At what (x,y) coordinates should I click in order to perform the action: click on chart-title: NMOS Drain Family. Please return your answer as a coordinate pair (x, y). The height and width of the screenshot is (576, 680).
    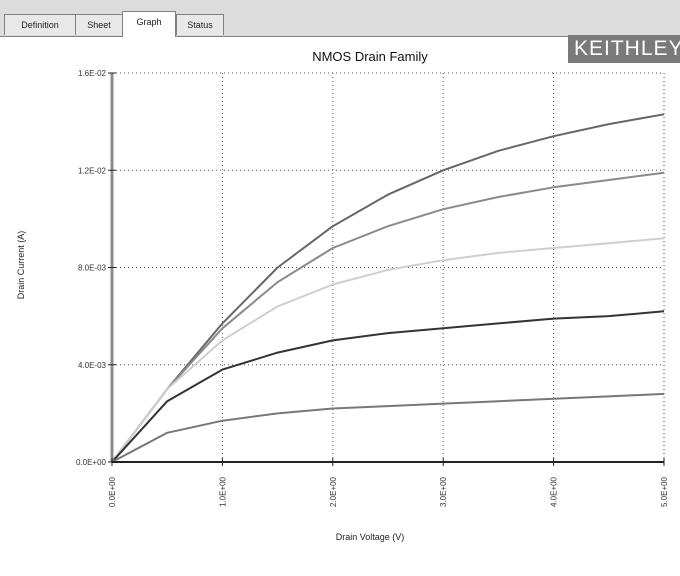
    Looking at the image, I should click on (370, 56).